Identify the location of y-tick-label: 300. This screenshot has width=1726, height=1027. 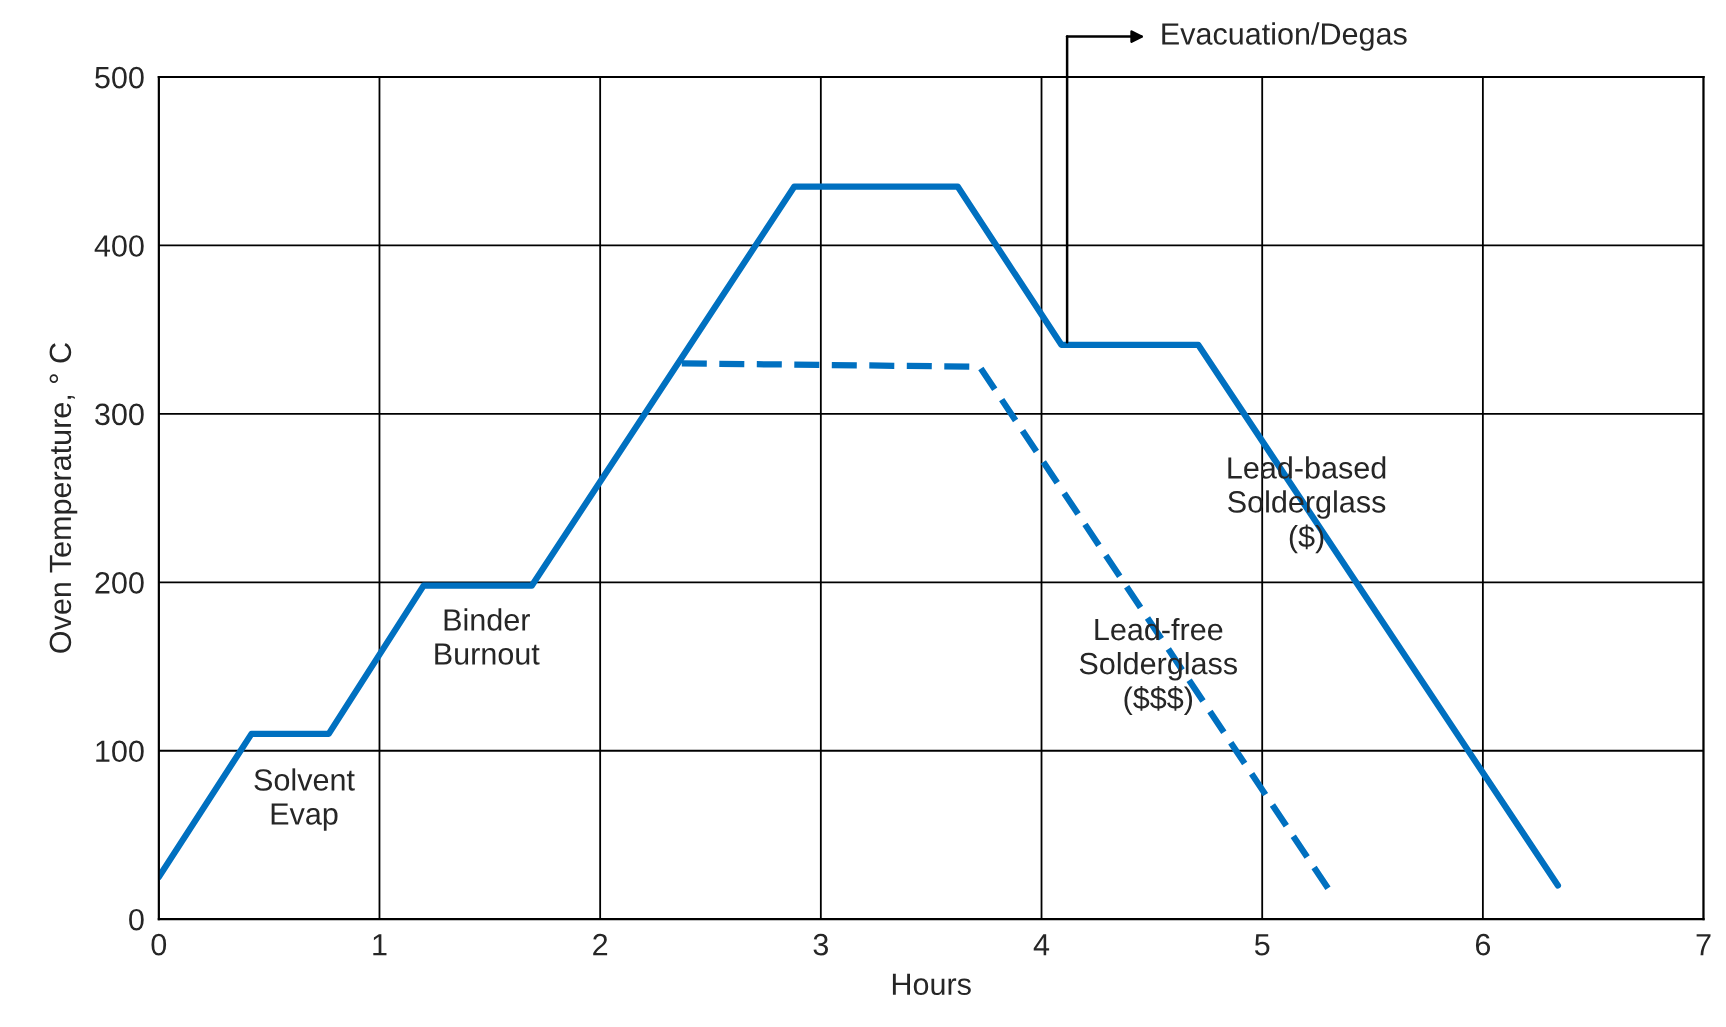
(119, 414).